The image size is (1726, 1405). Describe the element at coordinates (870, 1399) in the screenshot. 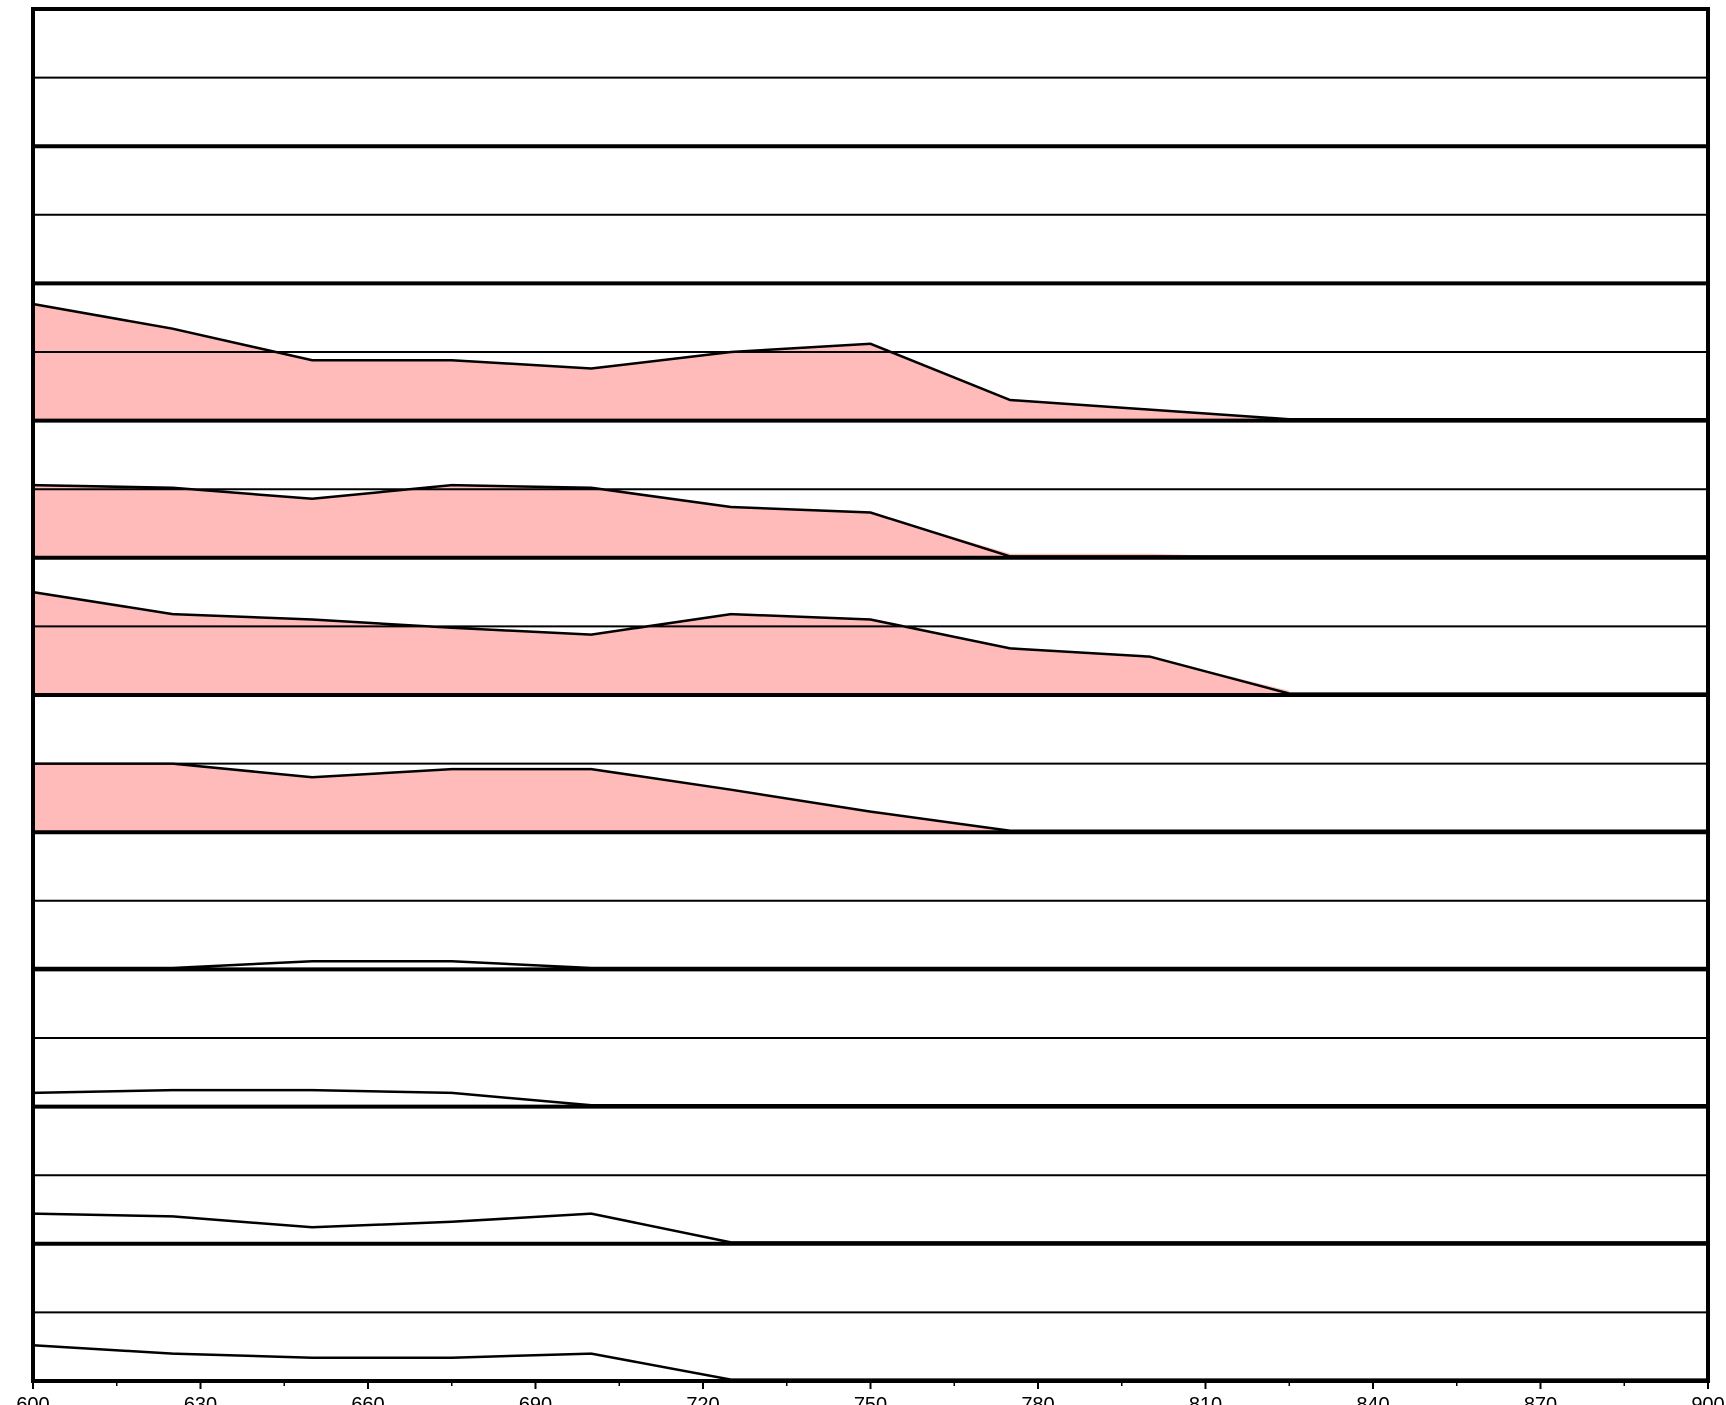

I see `x-tick-label: 750` at that location.